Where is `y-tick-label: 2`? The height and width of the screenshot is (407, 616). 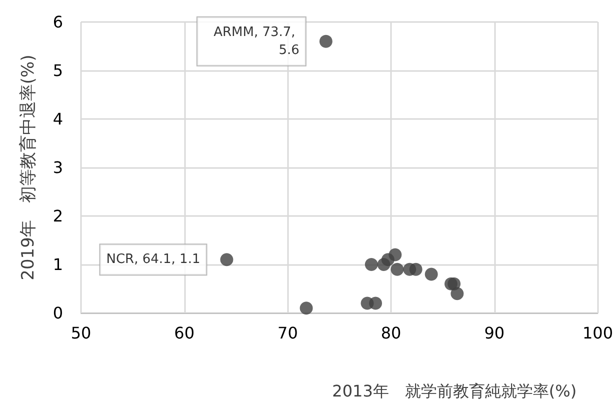 y-tick-label: 2 is located at coordinates (57, 216).